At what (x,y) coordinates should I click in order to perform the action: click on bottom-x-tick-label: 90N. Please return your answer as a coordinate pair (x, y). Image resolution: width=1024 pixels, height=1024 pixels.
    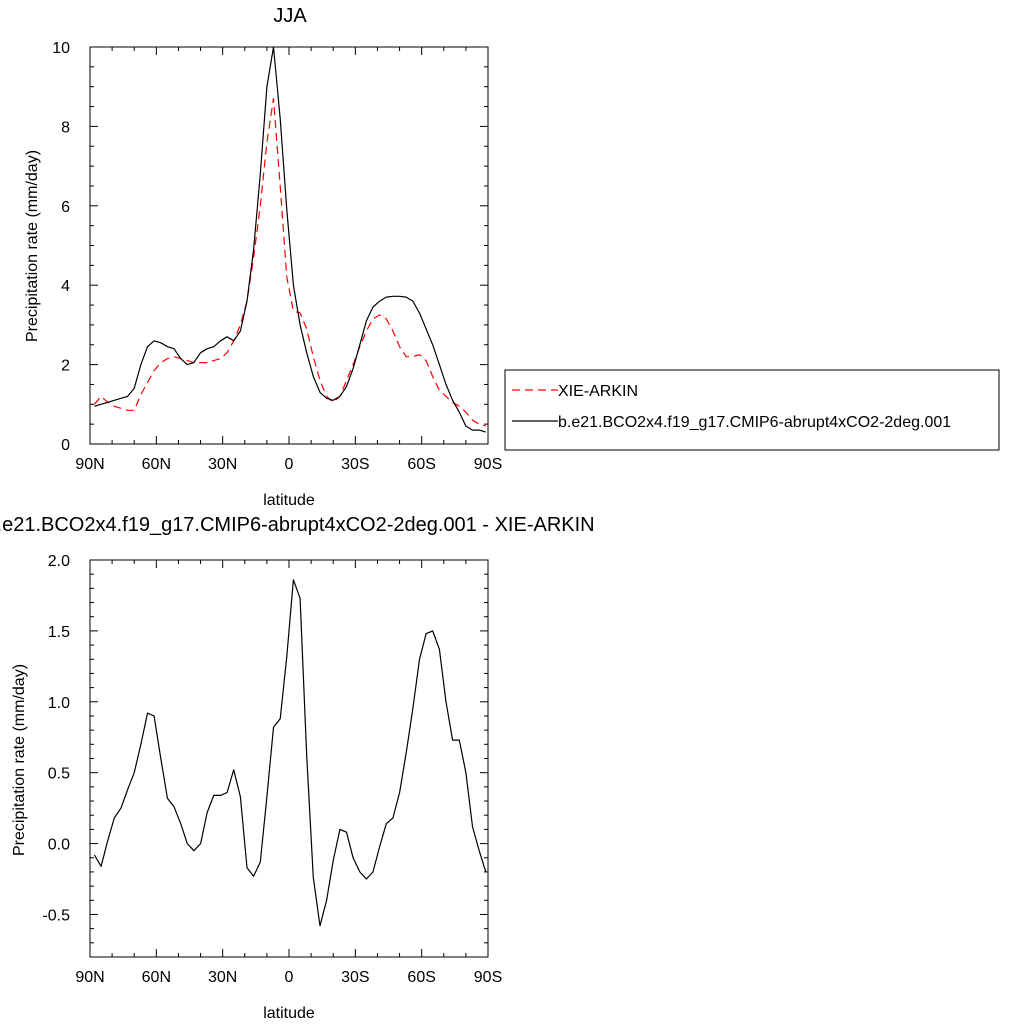
    Looking at the image, I should click on (89, 977).